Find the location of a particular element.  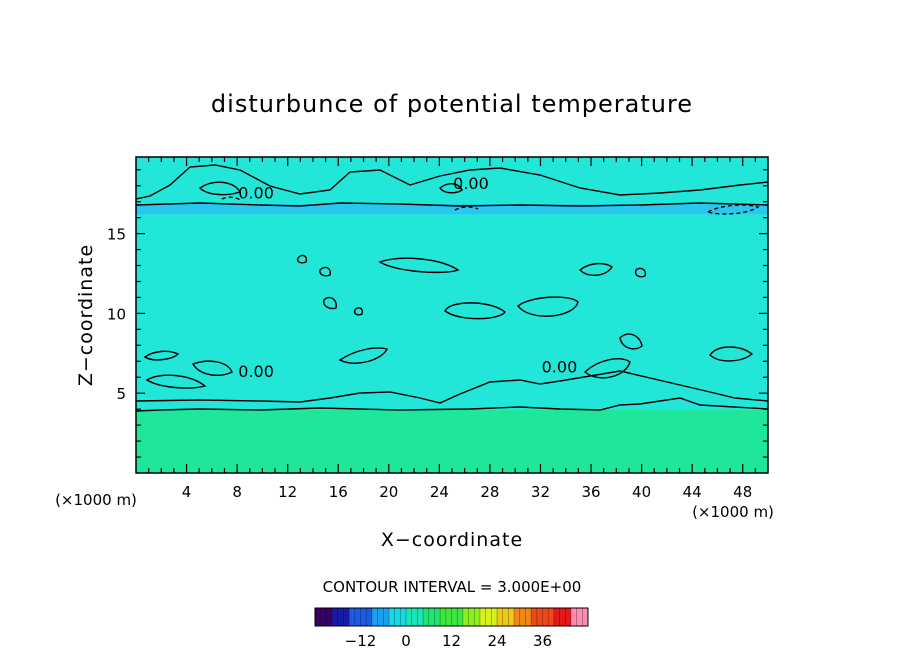

colorbar-tick-label: 12 is located at coordinates (451, 641).